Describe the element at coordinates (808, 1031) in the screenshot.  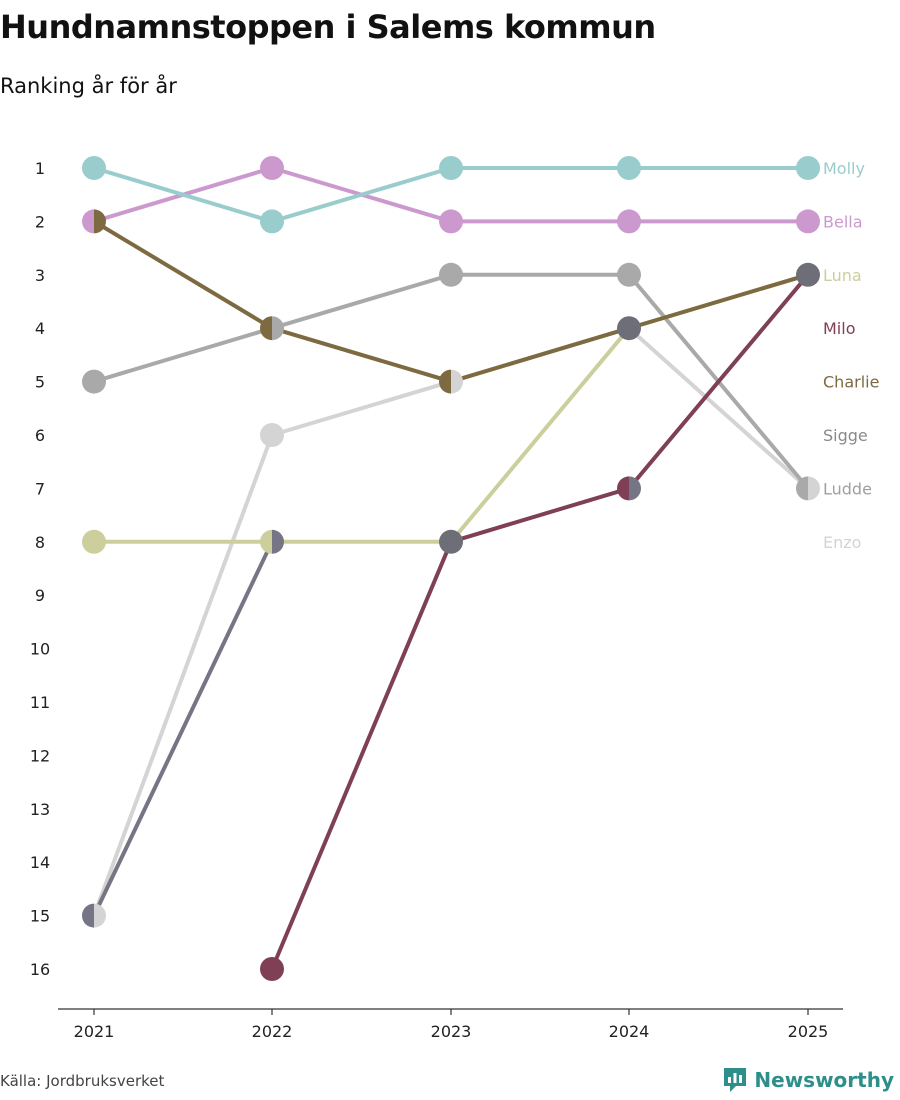
I see `x-tick-label: 2025` at that location.